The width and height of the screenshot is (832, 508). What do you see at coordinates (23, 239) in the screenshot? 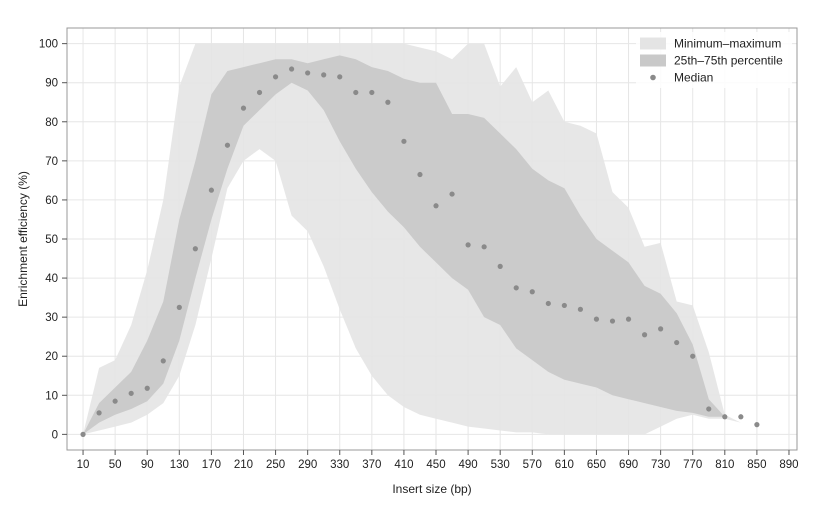
I see `y-axis-title: Enrichment efficiency (%)` at bounding box center [23, 239].